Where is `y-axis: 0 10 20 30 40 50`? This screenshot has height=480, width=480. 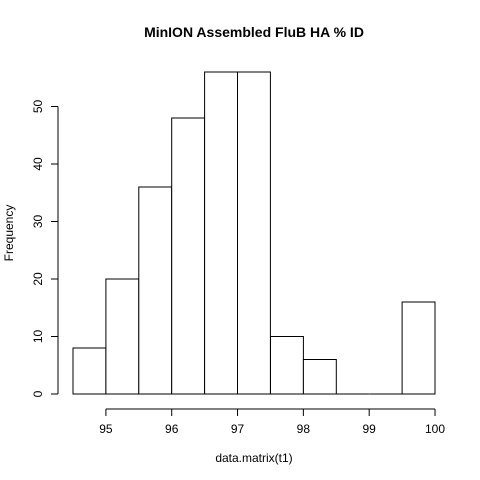 y-axis: 0 10 20 30 40 50 is located at coordinates (45, 248).